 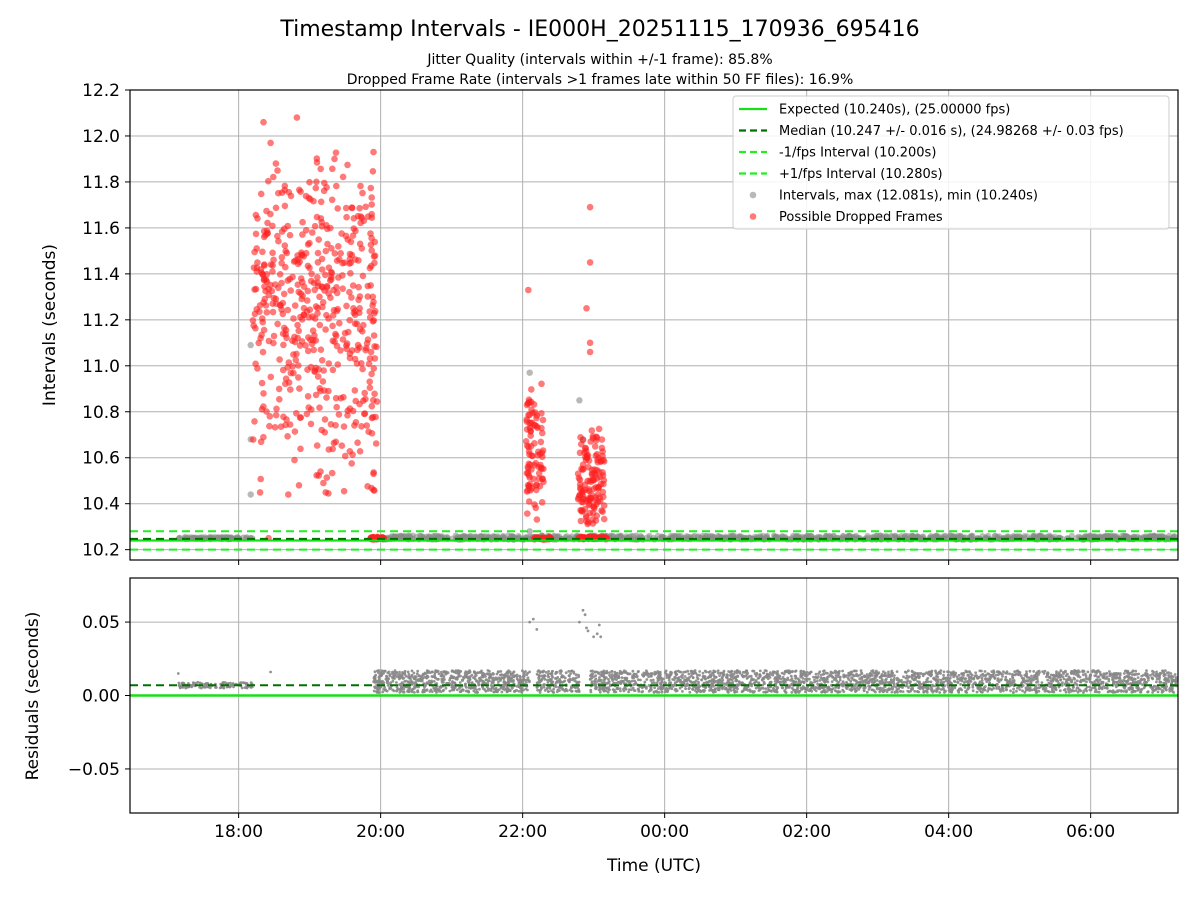 I want to click on interval-point, so click(x=829, y=535).